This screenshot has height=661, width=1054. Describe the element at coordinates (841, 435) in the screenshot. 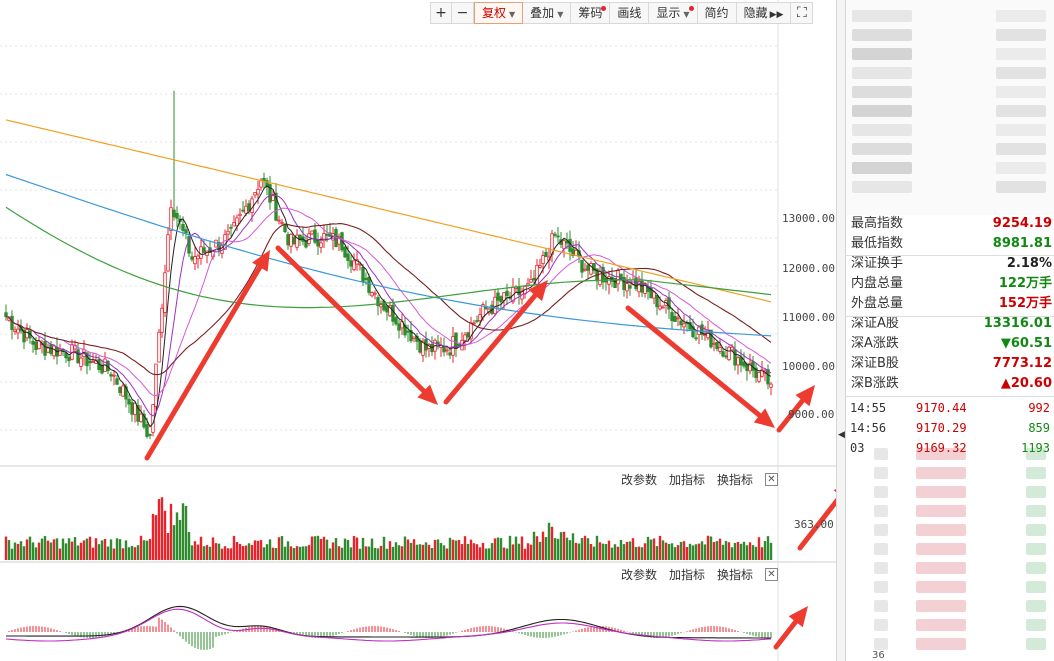

I see `collapse-handle-icon: ◀` at that location.